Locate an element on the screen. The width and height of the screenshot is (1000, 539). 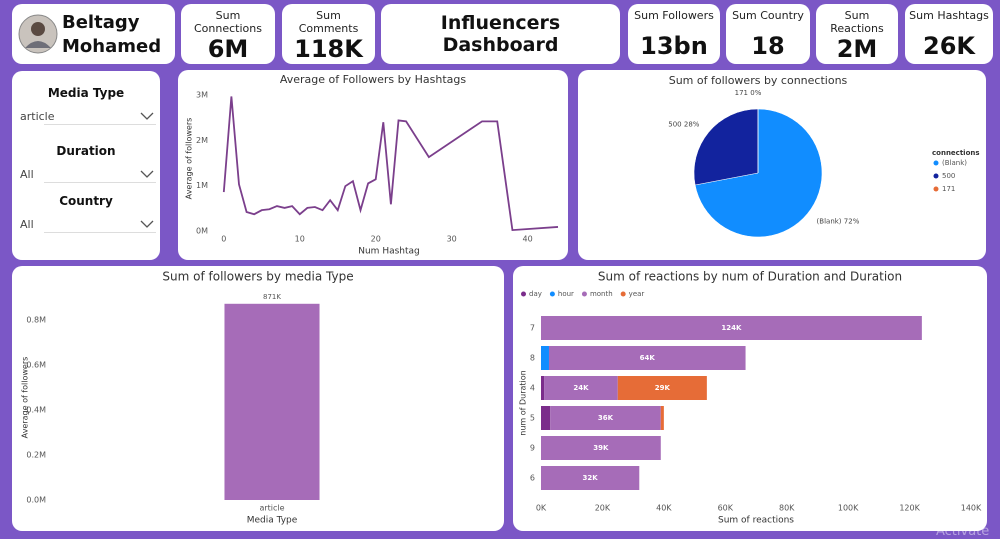
legend-label: year is located at coordinates (637, 294).